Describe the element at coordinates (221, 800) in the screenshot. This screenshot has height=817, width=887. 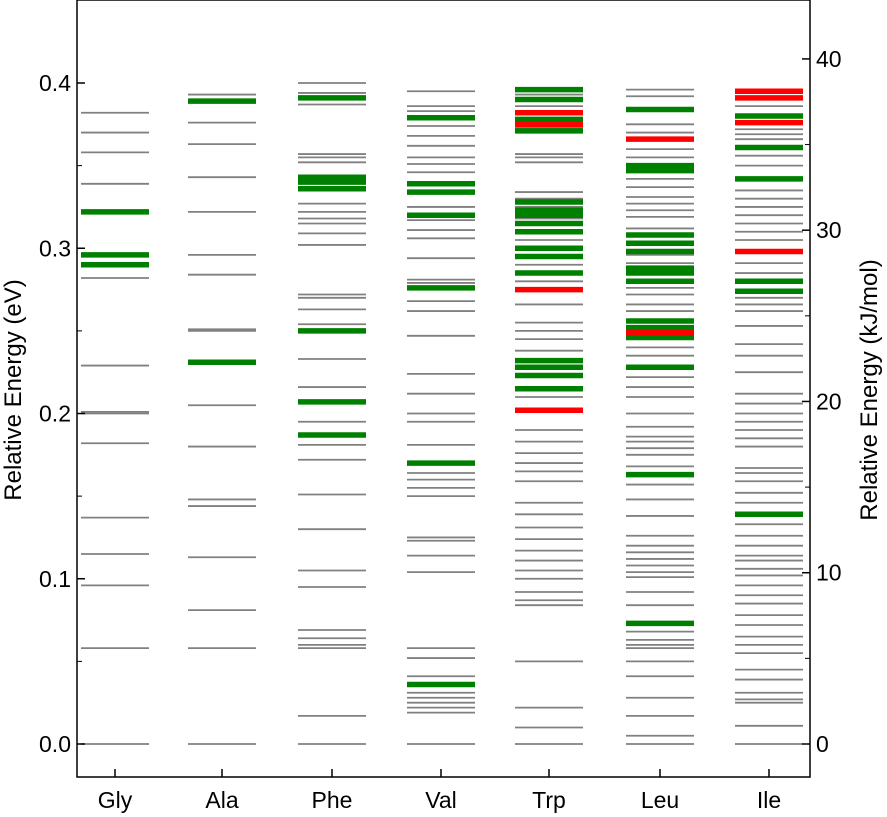
I see `x-tick-label-ala: Ala` at that location.